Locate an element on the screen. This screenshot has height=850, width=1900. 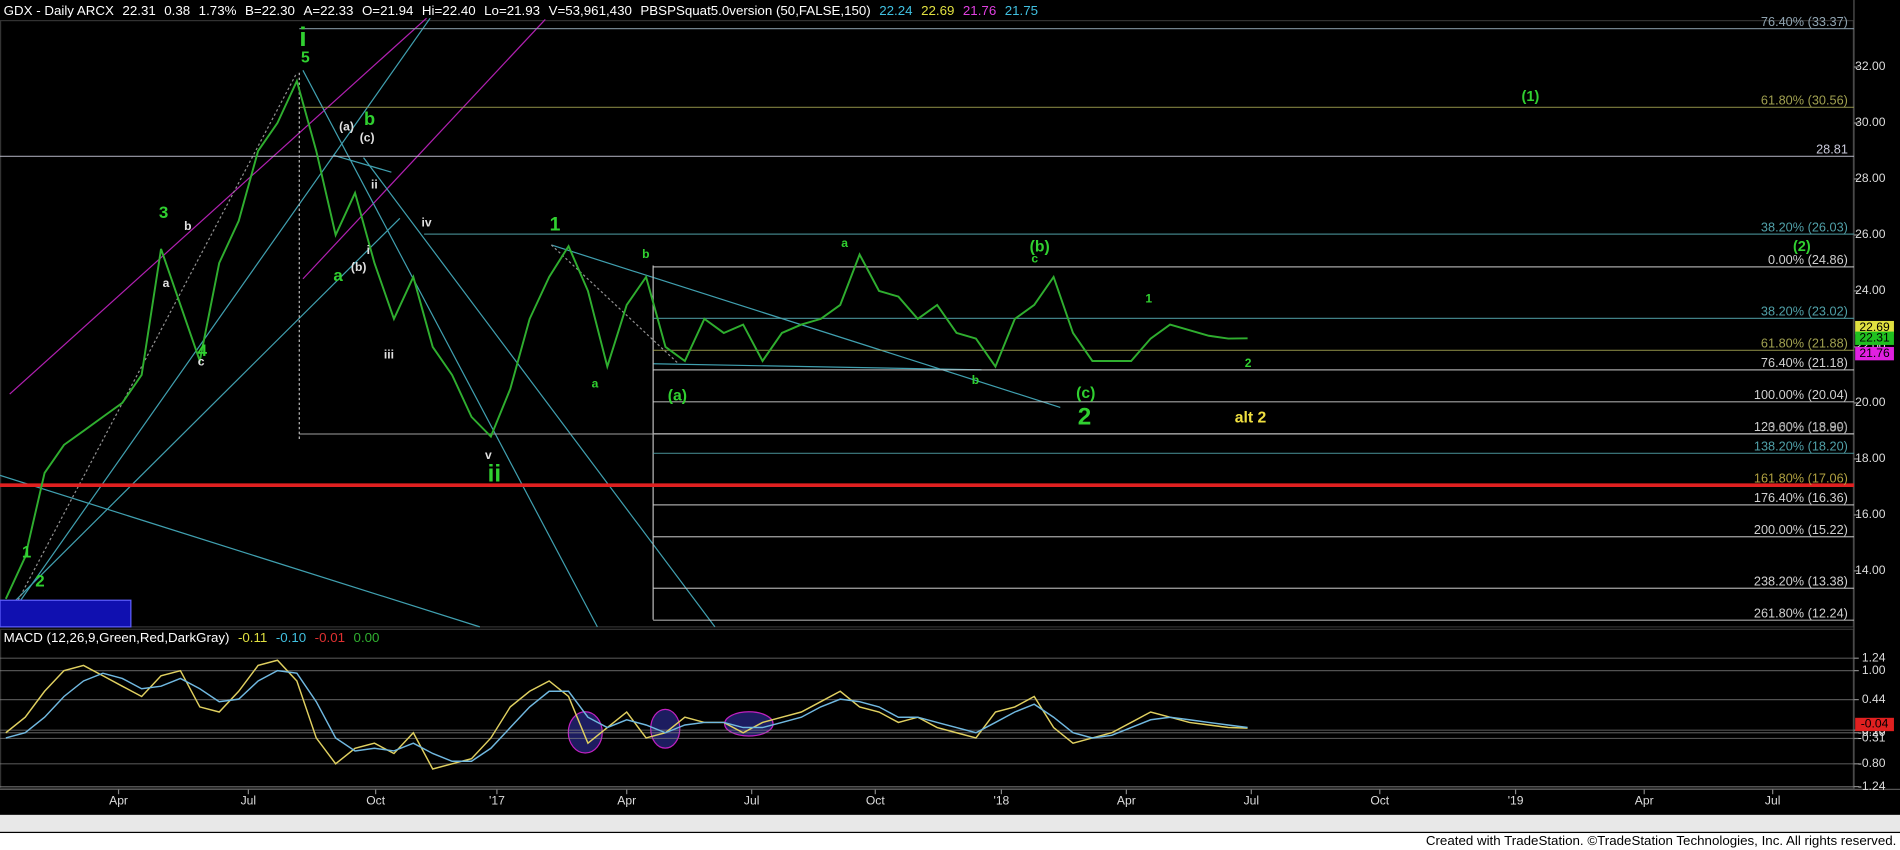
last-value-label: 21.76 is located at coordinates (1874, 353).